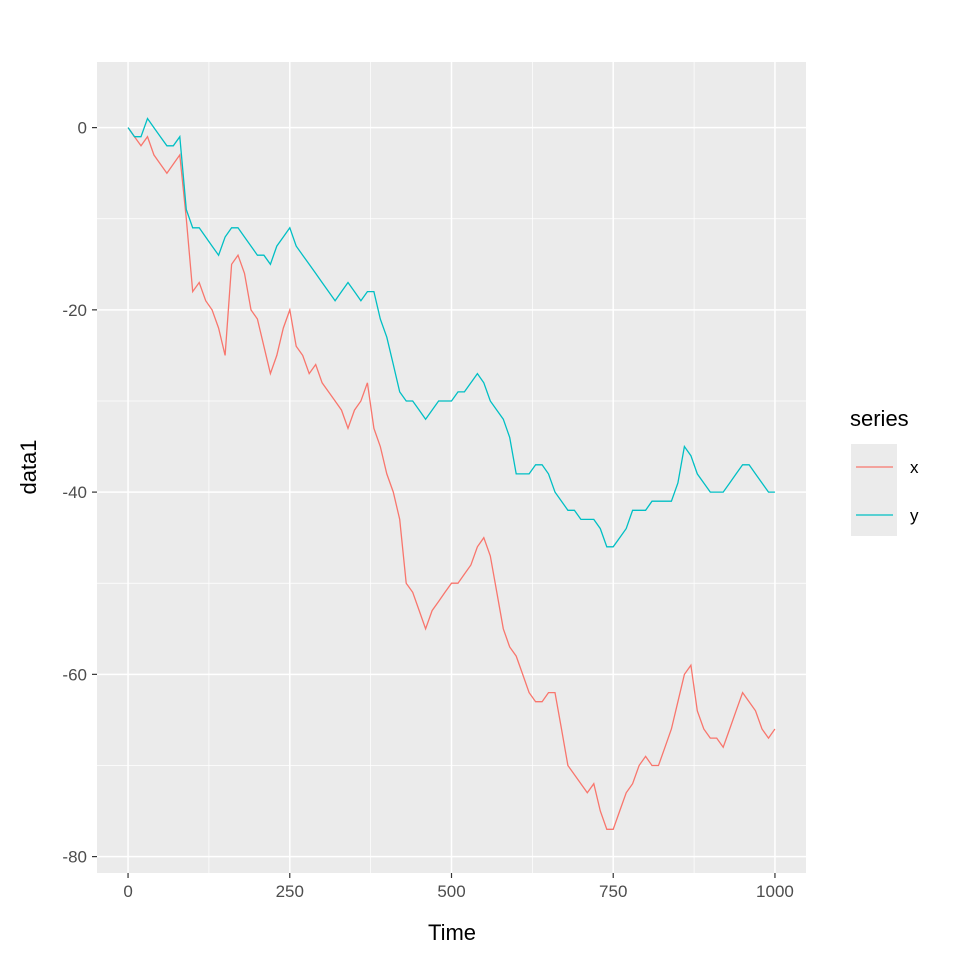  Describe the element at coordinates (28, 466) in the screenshot. I see `y-axis-title: data1` at that location.